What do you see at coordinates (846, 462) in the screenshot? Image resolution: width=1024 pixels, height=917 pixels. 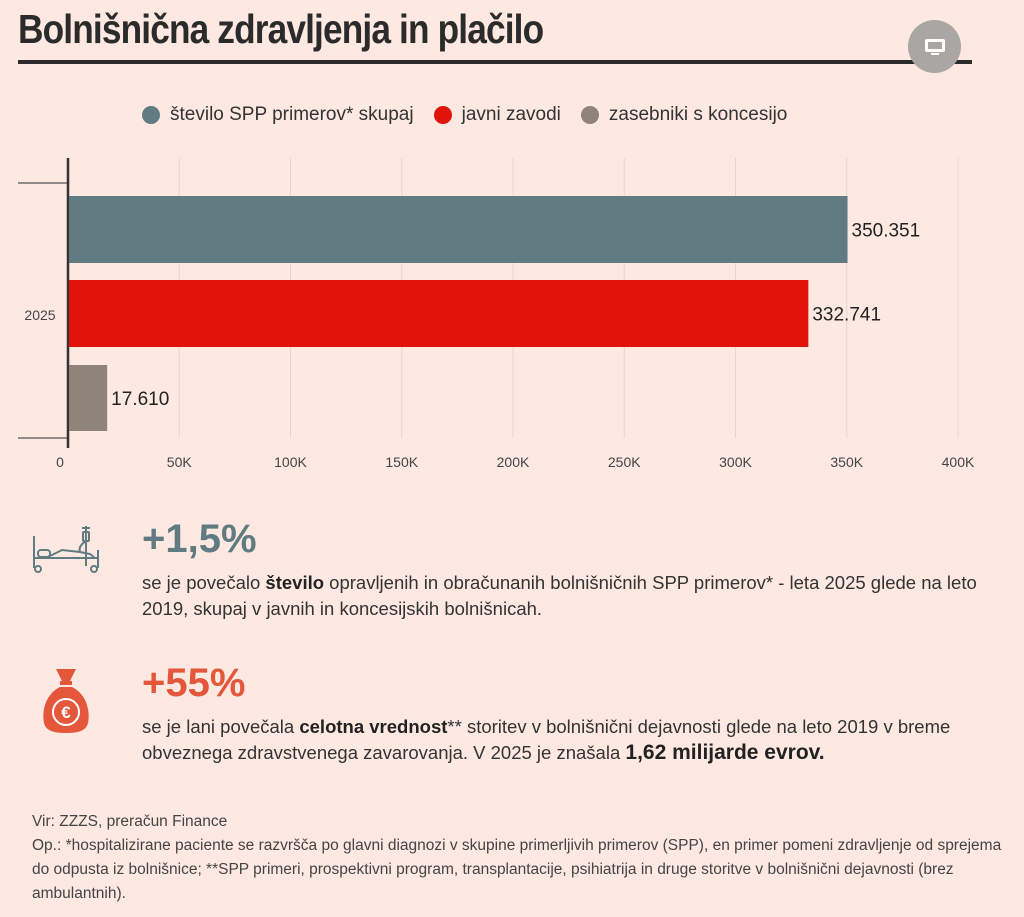 I see `x-tick-label: 350K` at bounding box center [846, 462].